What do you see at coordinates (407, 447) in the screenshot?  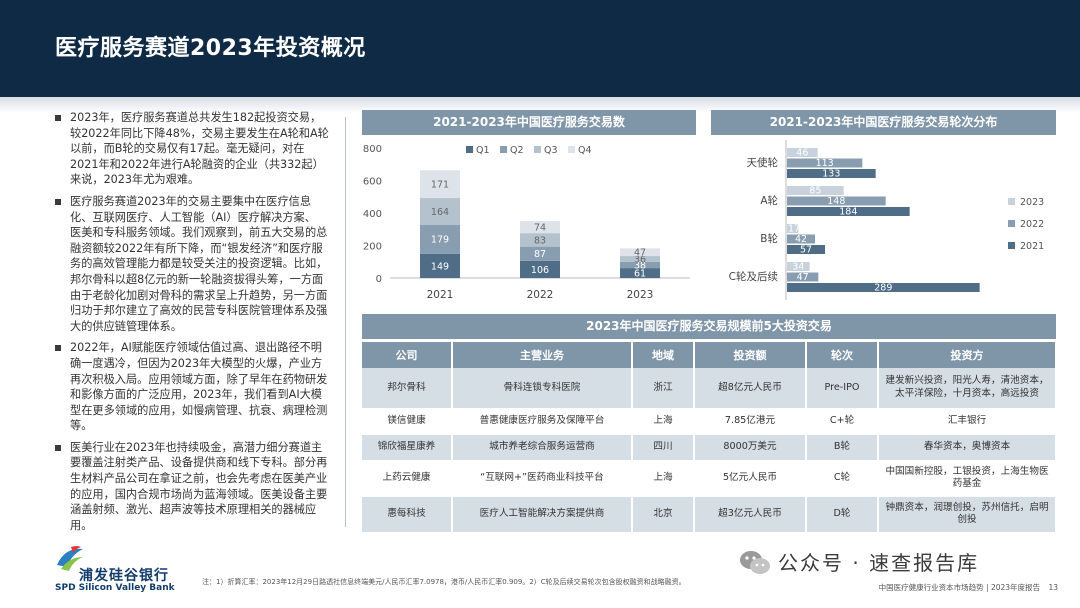 I see `cell-company: 锦欣福星康养` at bounding box center [407, 447].